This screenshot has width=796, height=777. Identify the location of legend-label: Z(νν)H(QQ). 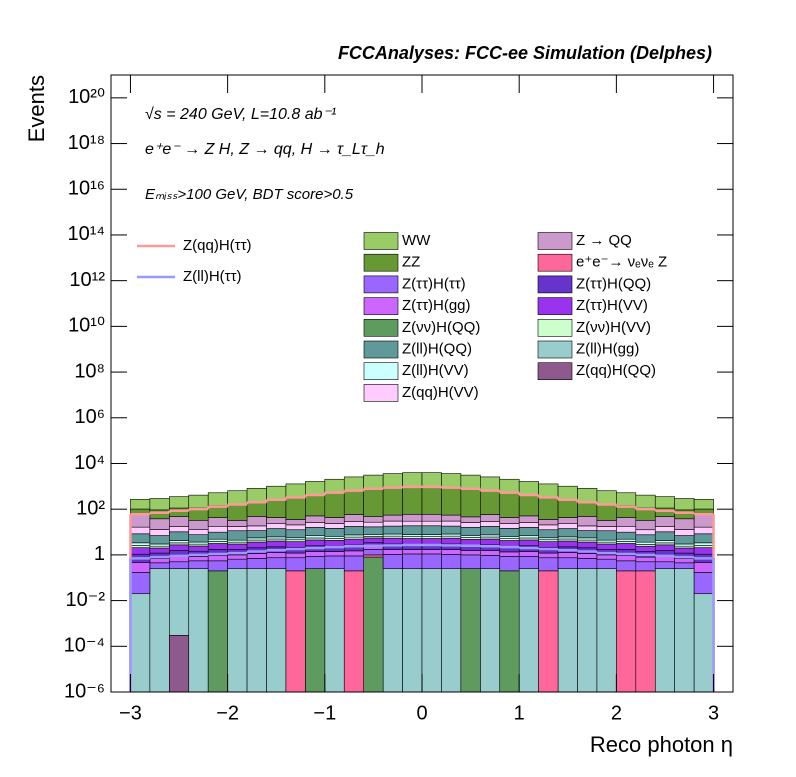
(441, 327).